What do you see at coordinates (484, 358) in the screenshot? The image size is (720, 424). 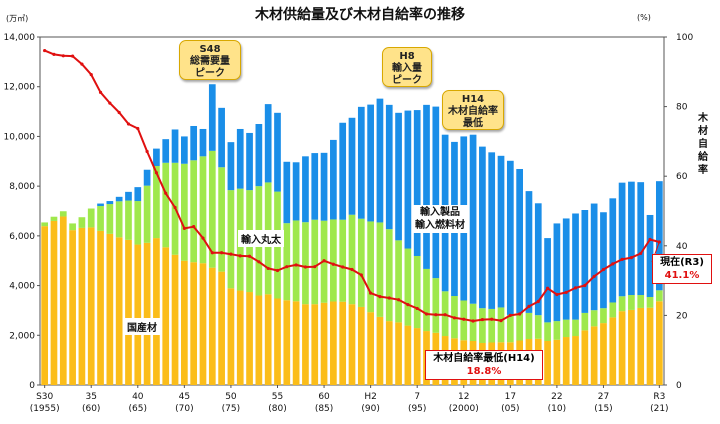 I see `annotation-lowest-rate-label: 木材自給率最低(H14)` at bounding box center [484, 358].